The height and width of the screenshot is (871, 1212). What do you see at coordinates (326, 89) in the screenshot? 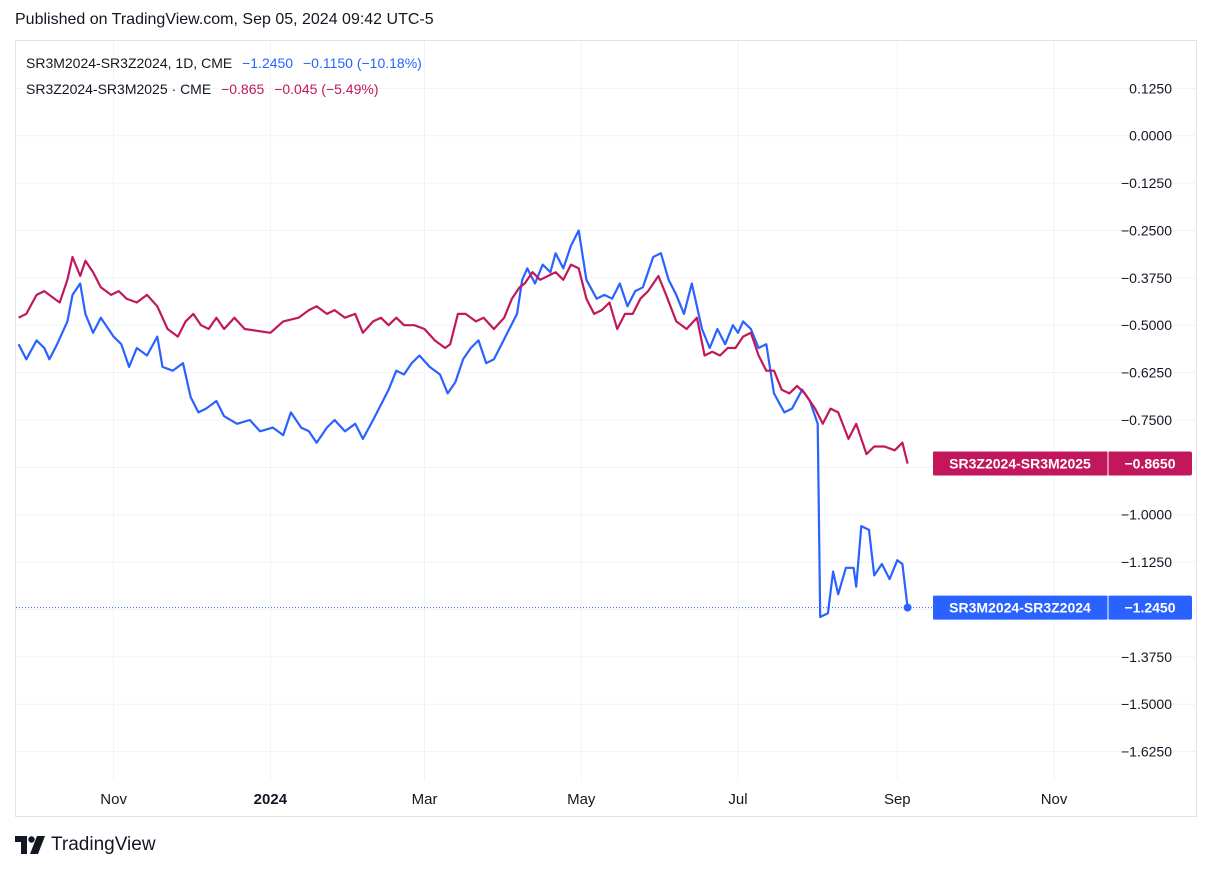
I see `legend-change: −0.045 (−5.49%)` at bounding box center [326, 89].